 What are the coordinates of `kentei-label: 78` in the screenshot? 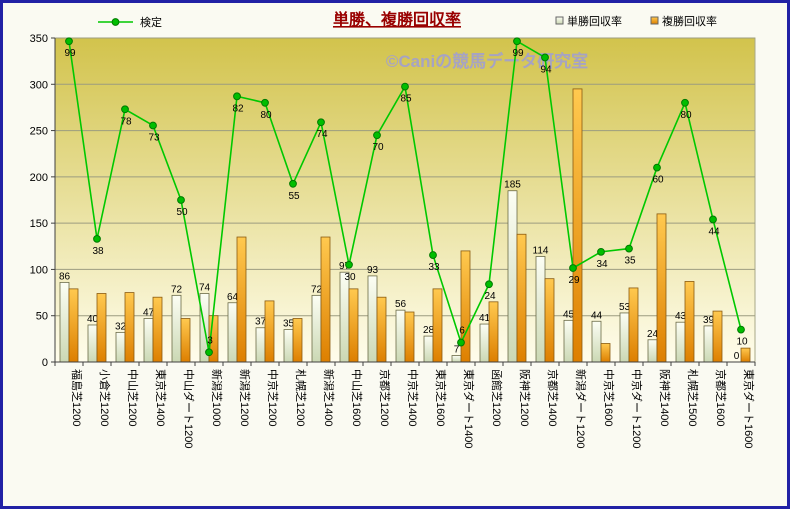 It's located at (126, 121).